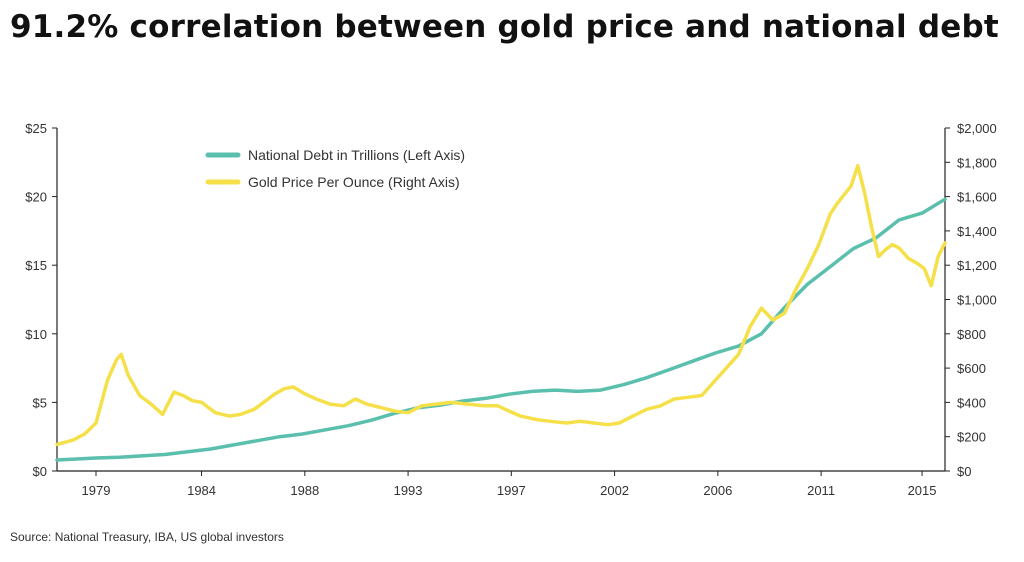 This screenshot has width=1024, height=562. What do you see at coordinates (36, 197) in the screenshot?
I see `left-tick-label: $20` at bounding box center [36, 197].